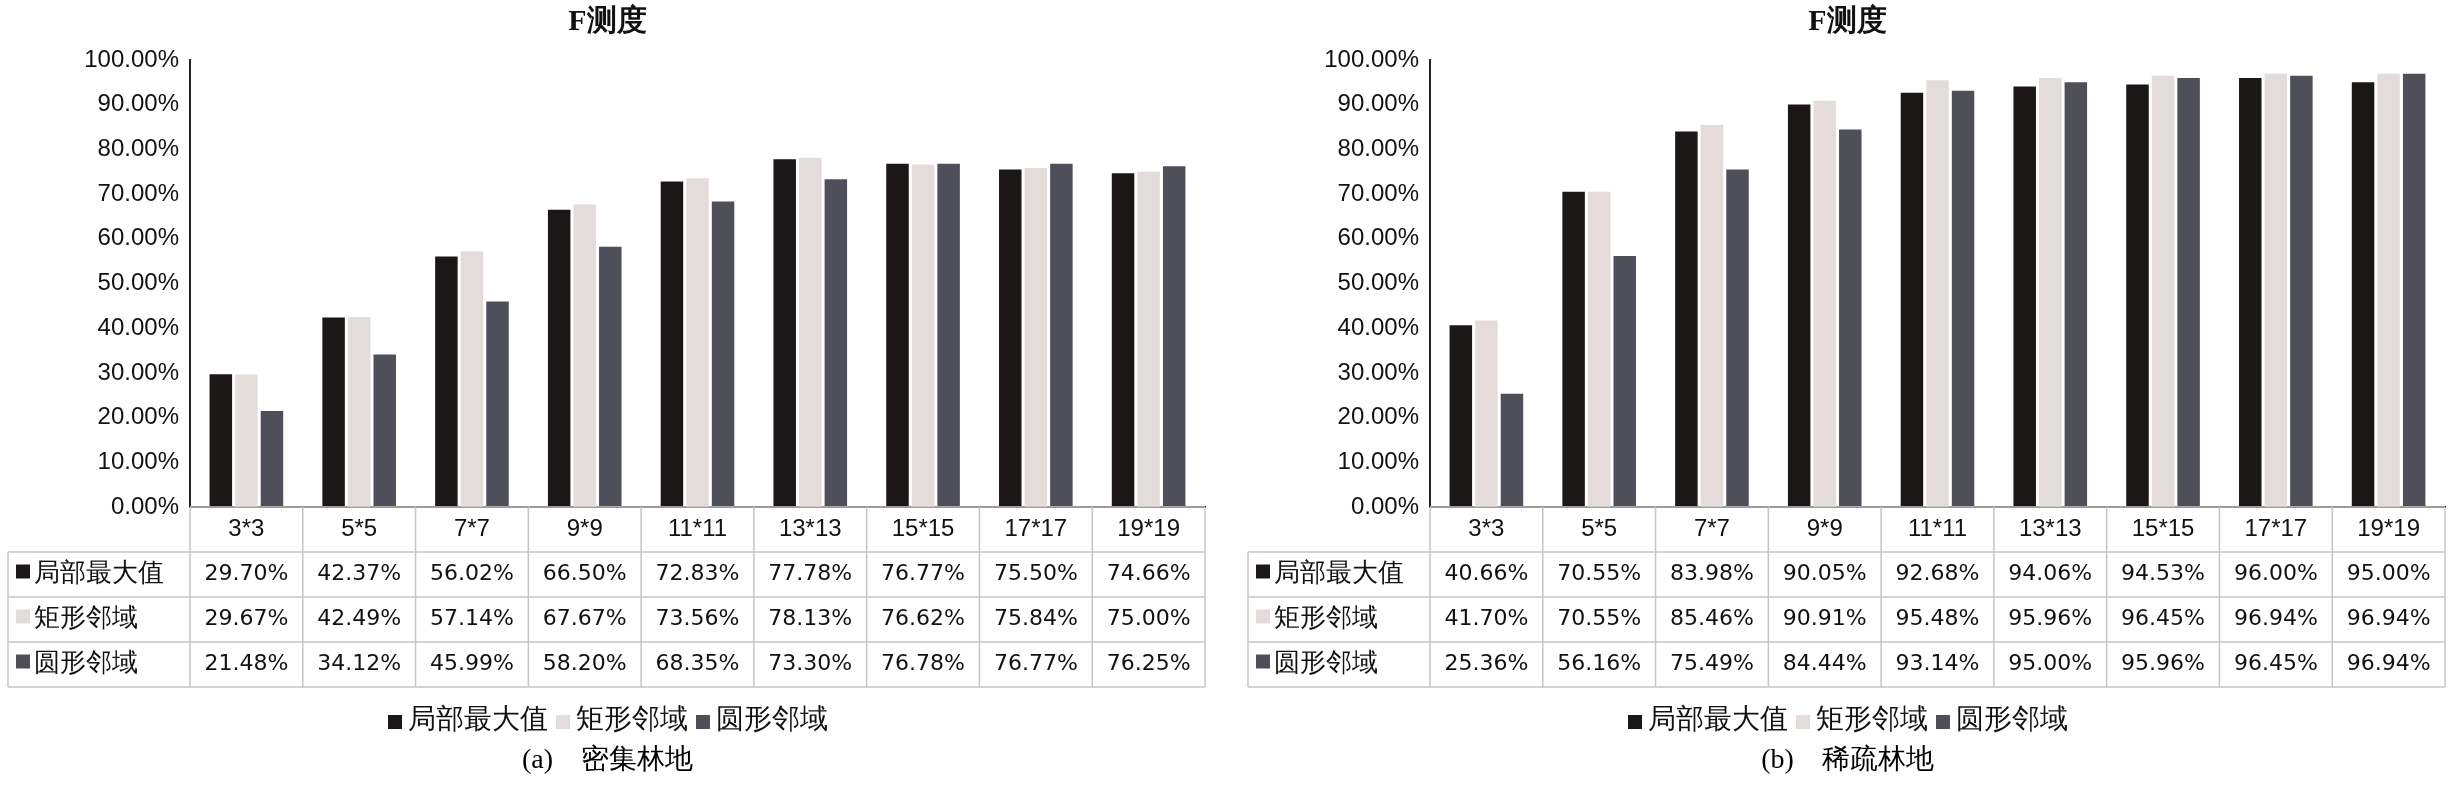 This screenshot has width=2455, height=792. Describe the element at coordinates (607, 759) in the screenshot. I see `text: (a) 密集林地` at that location.